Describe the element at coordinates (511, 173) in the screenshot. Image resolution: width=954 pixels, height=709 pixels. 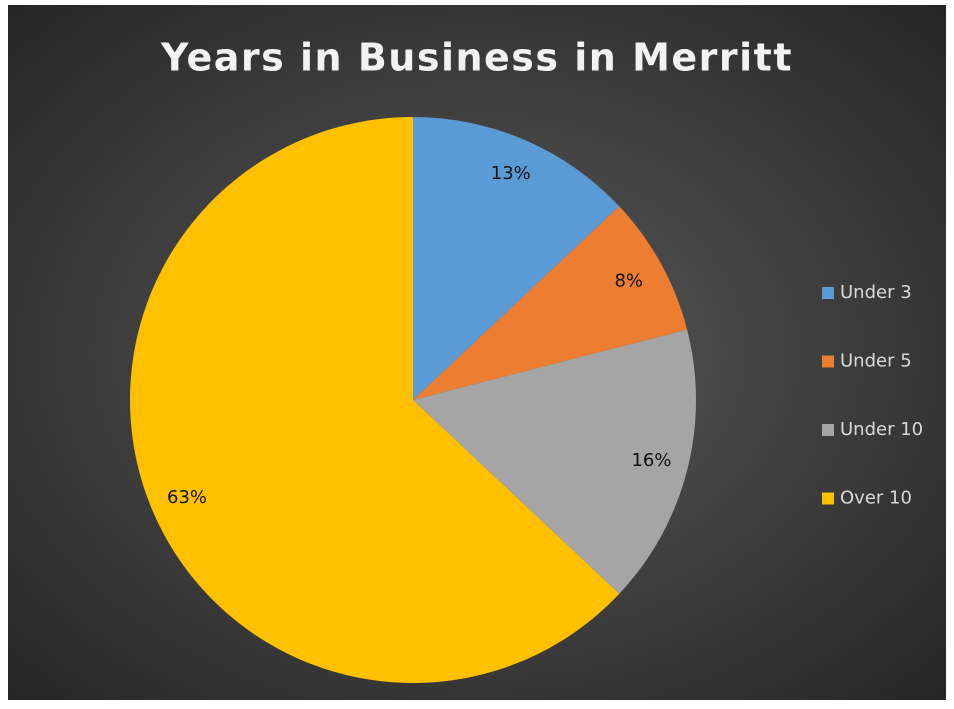
I see `data-label: 13%` at that location.